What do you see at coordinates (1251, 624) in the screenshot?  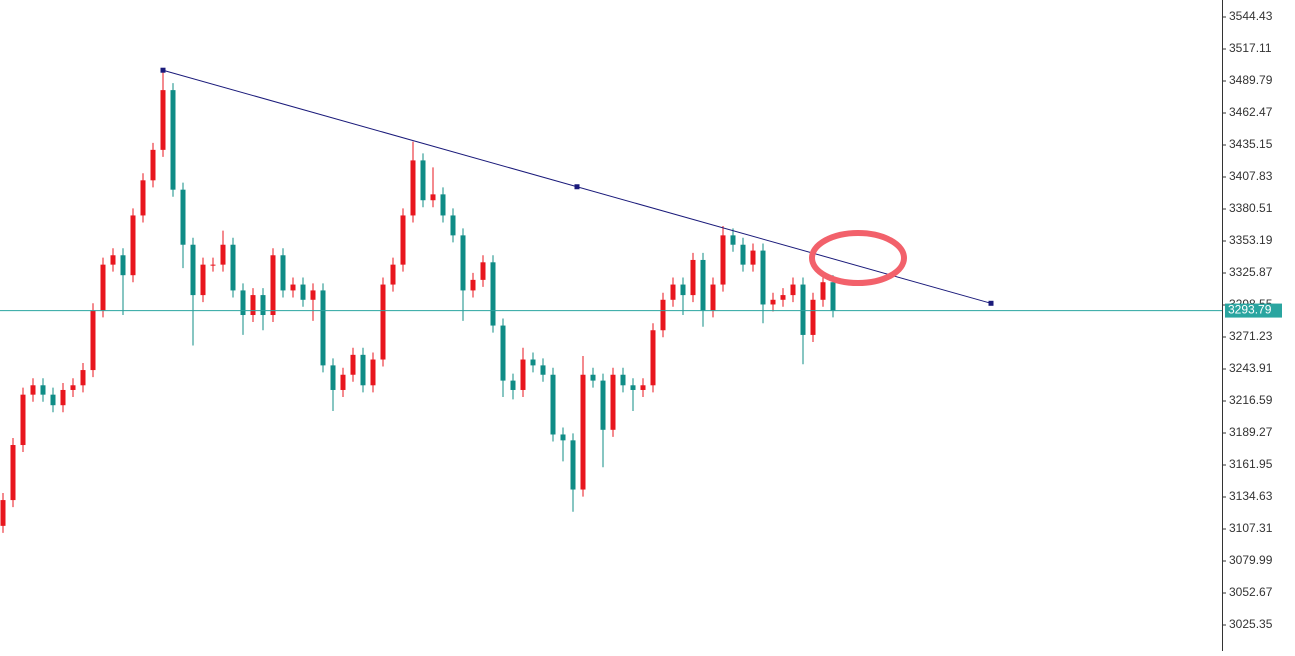 I see `y-tick-label: 3025.35` at bounding box center [1251, 624].